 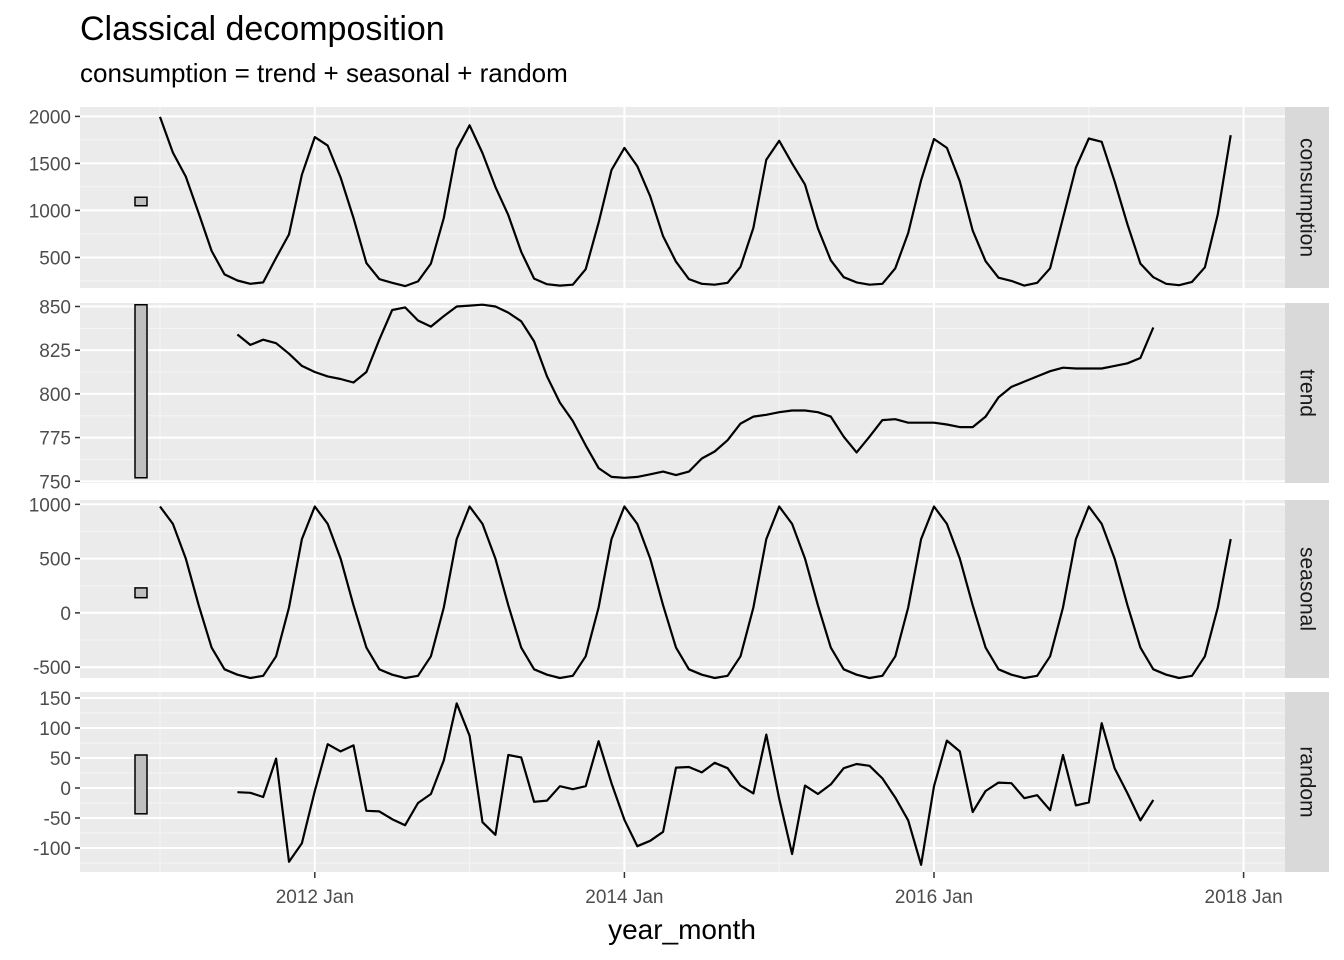 I want to click on series-line-random, so click(x=696, y=784).